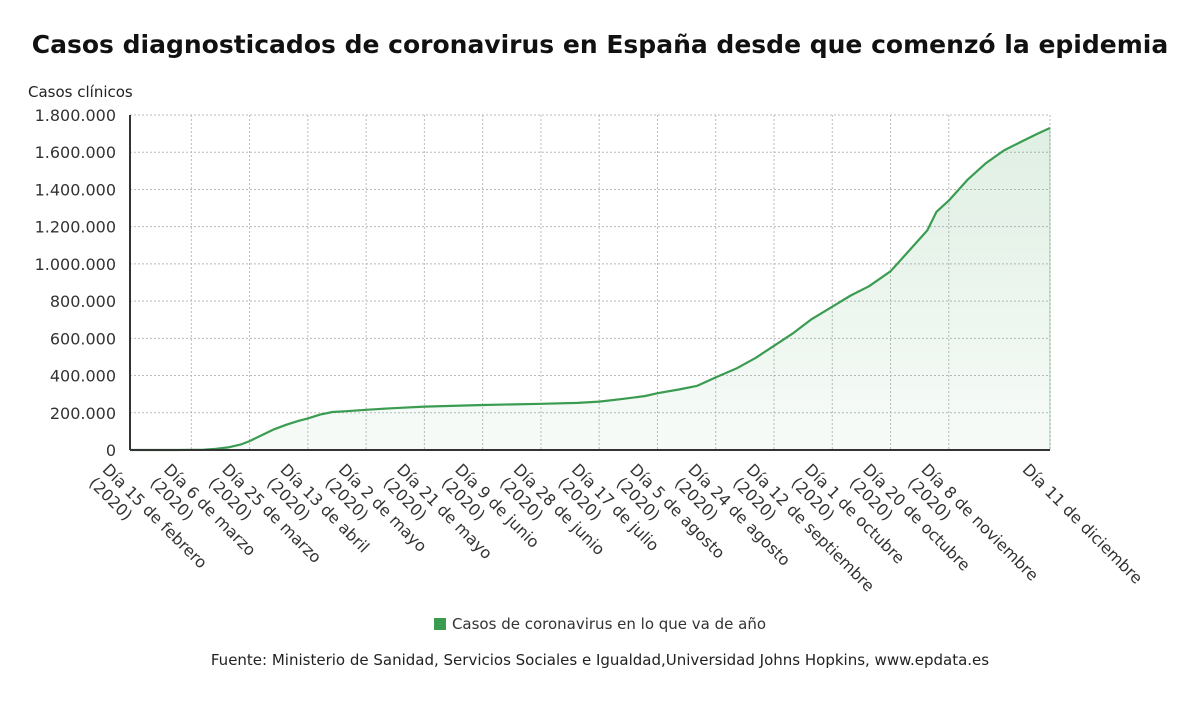  I want to click on y-tick-label: 1.400.000, so click(75, 189).